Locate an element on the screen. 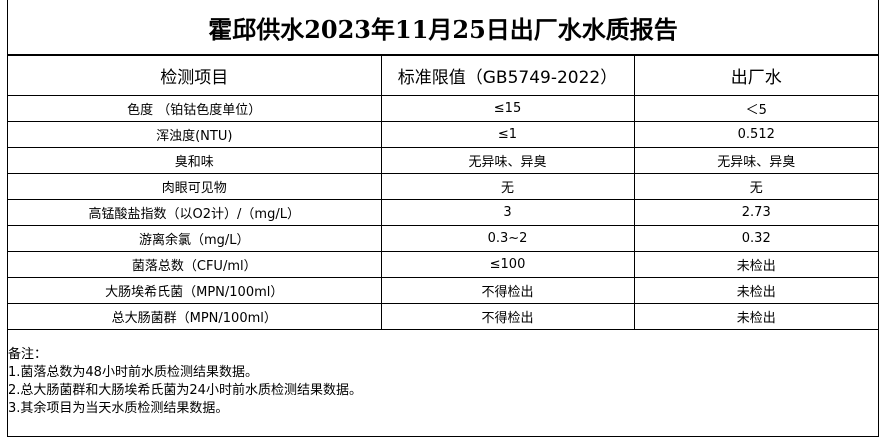  header-standard: 标准限值（GB5749-2022） is located at coordinates (508, 75).